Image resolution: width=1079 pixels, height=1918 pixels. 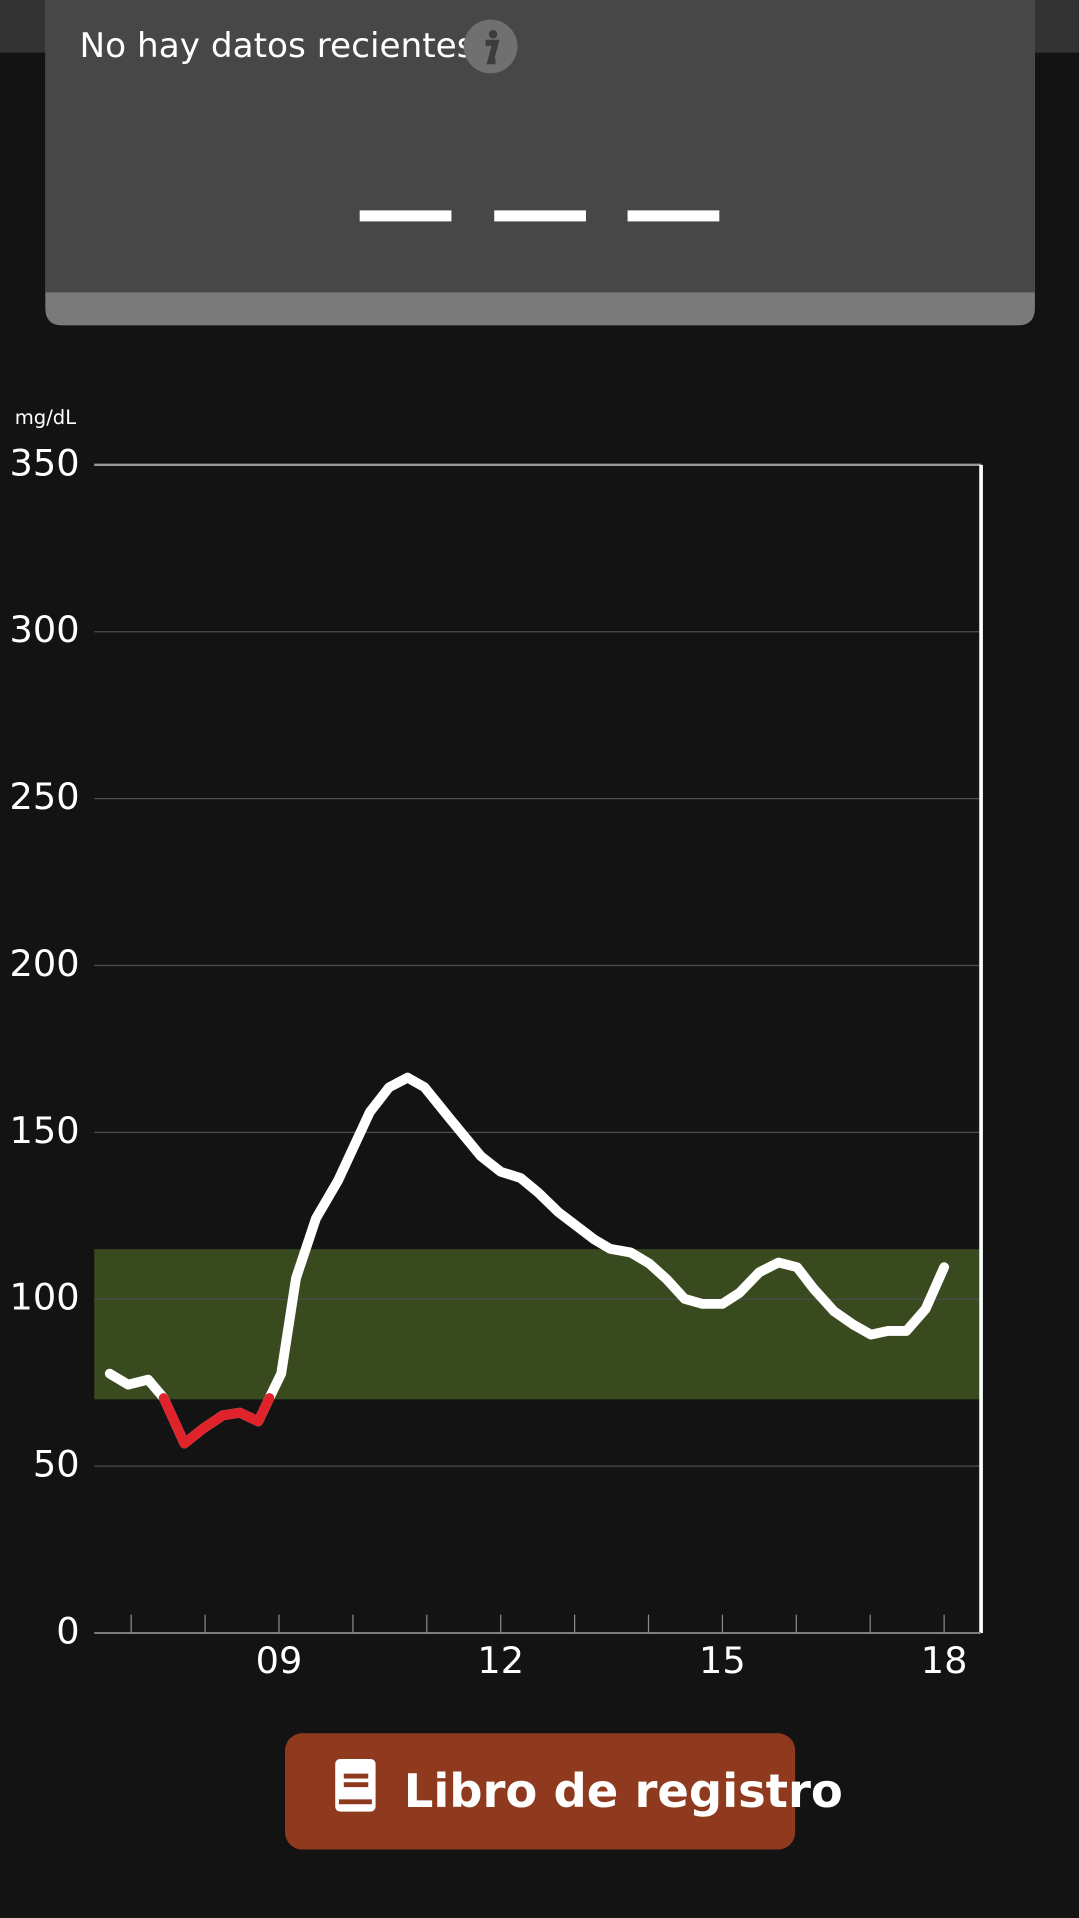 I want to click on x-tick-label: 12, so click(x=500, y=1660).